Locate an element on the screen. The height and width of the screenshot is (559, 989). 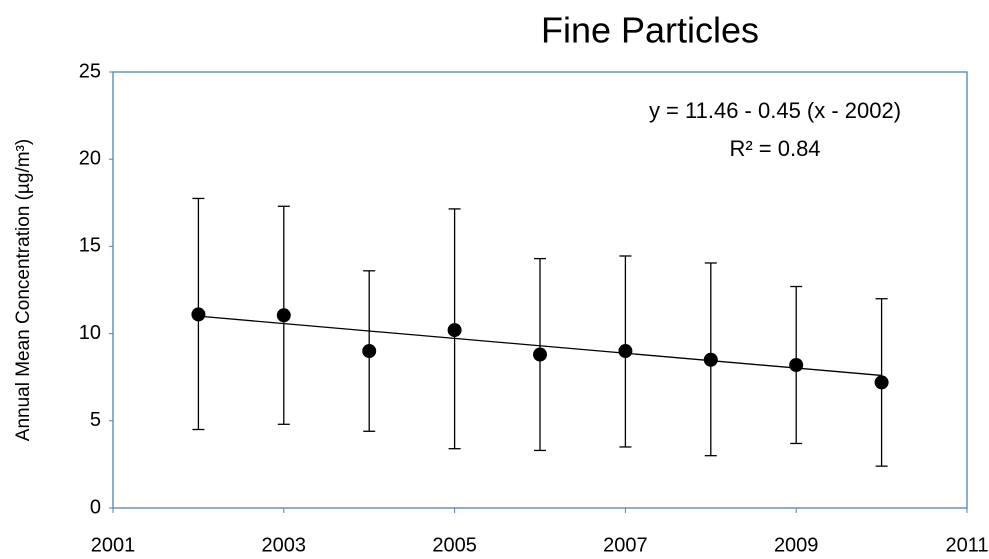
y-tick-label: 25 is located at coordinates (90, 71).